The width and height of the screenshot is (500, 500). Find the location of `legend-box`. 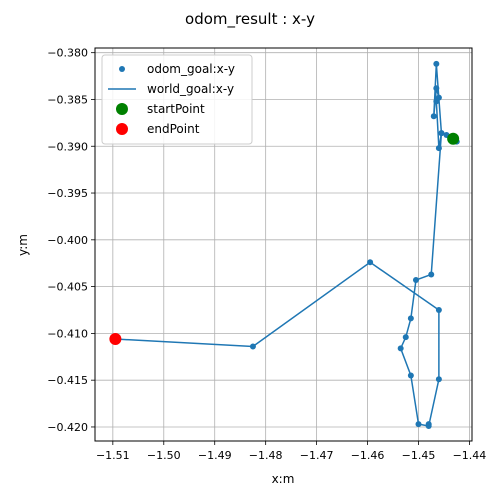

legend-box is located at coordinates (177, 99).